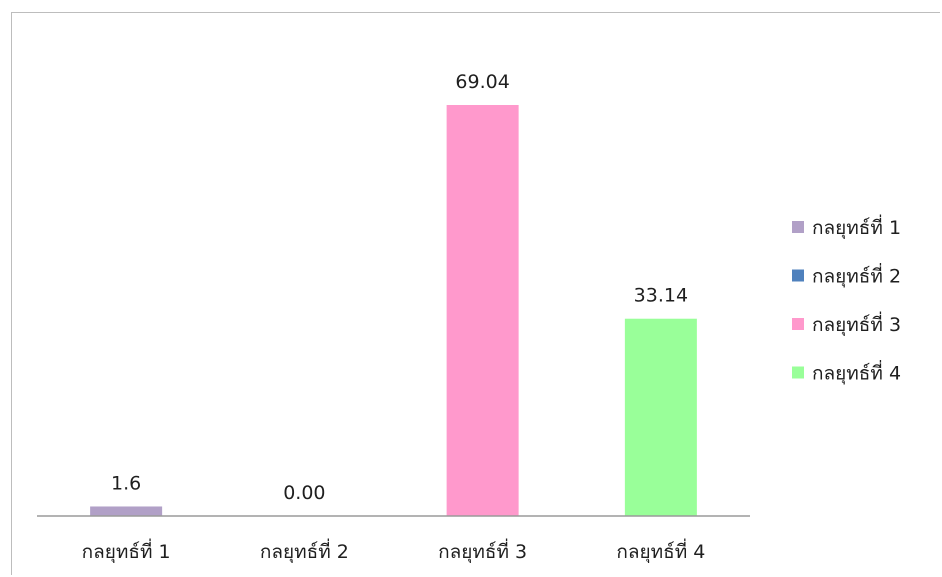 The height and width of the screenshot is (577, 942). I want to click on legend-label-1: กลยุทธ์ที่ 1, so click(856, 227).